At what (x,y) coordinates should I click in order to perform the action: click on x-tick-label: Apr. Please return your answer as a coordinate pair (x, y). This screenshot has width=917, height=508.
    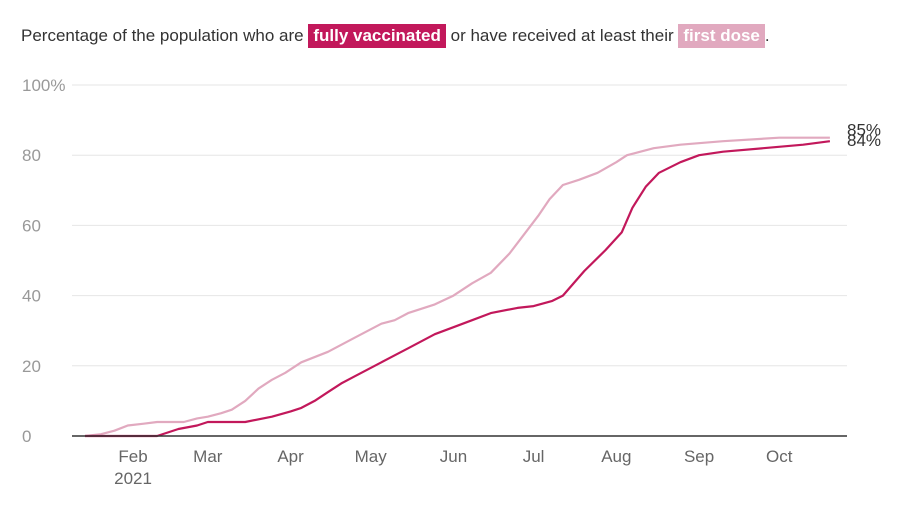
    Looking at the image, I should click on (290, 456).